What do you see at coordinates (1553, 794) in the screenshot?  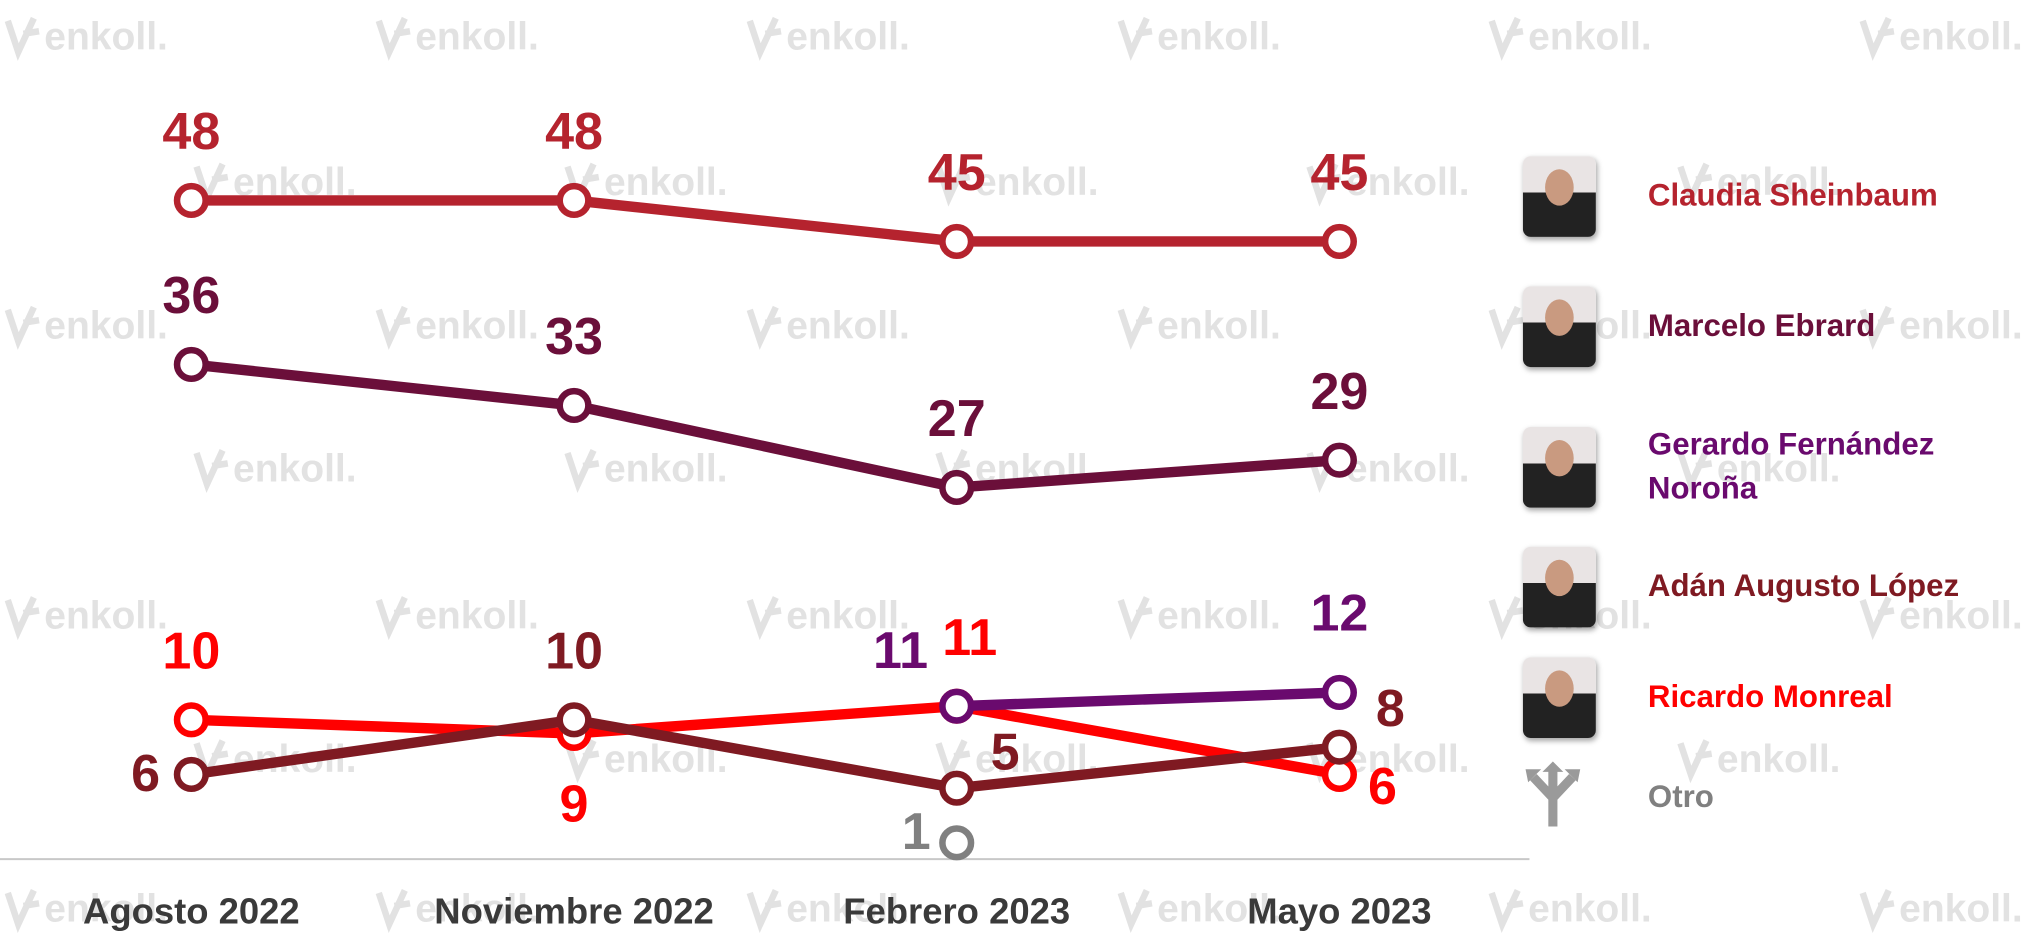 I see `otro-icon` at bounding box center [1553, 794].